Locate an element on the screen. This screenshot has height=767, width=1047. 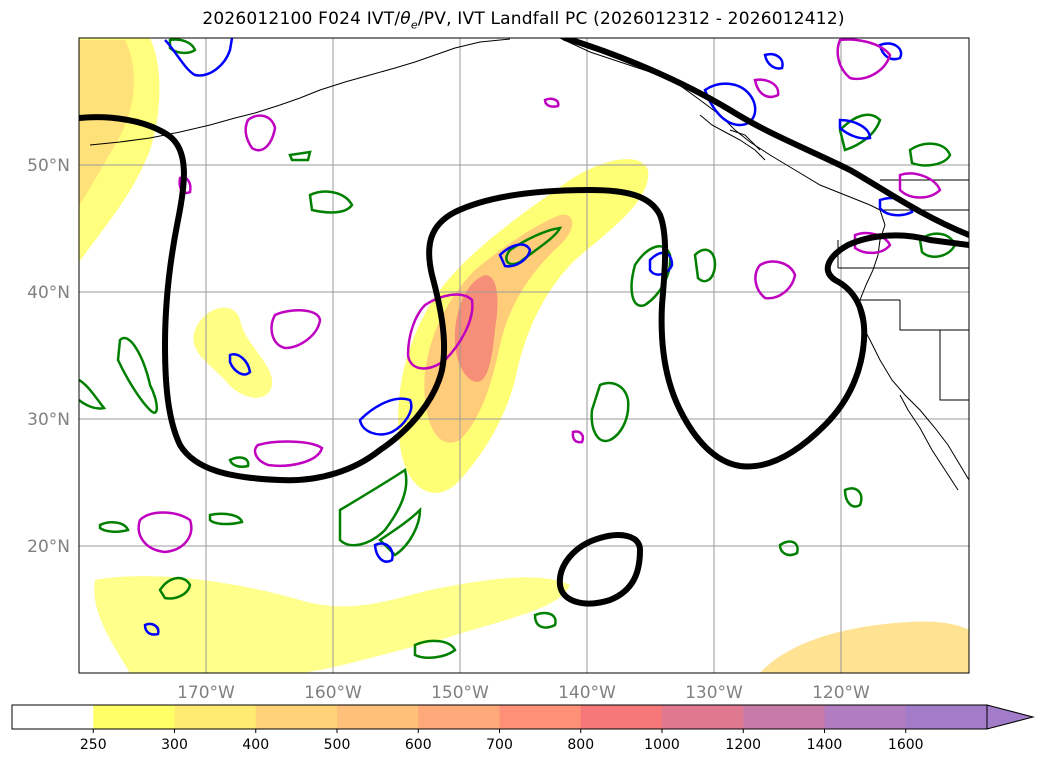
colorbar-swatches is located at coordinates (500, 717).